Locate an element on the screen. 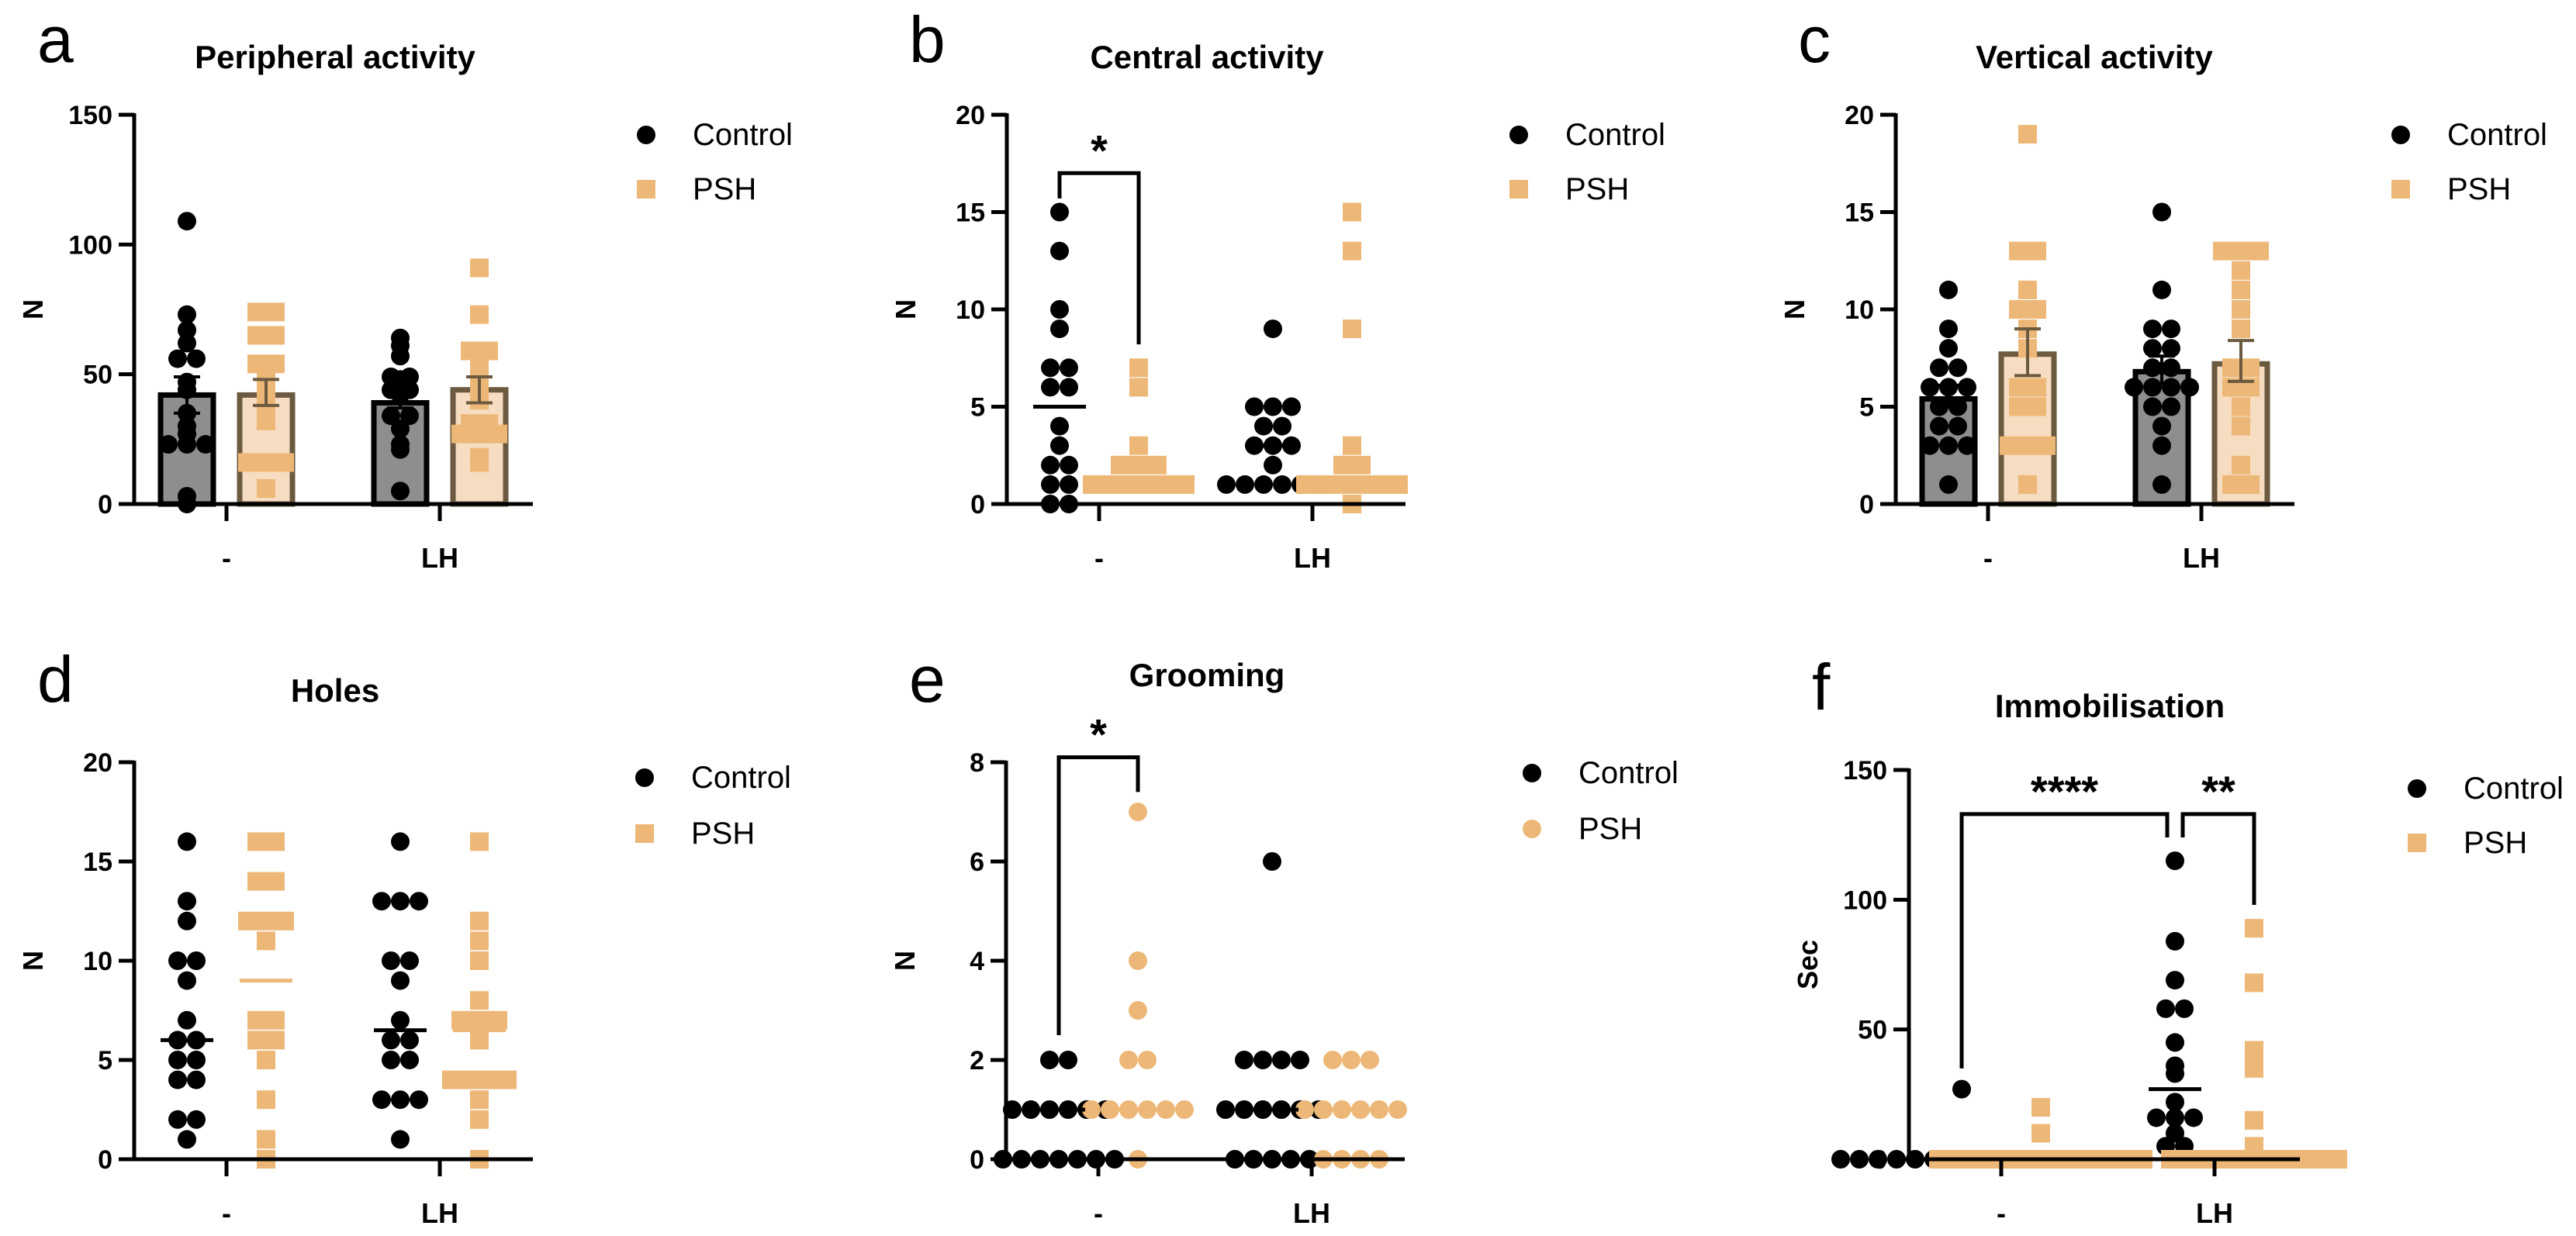 This screenshot has height=1236, width=2576. y-tick-label: 6 is located at coordinates (977, 862).